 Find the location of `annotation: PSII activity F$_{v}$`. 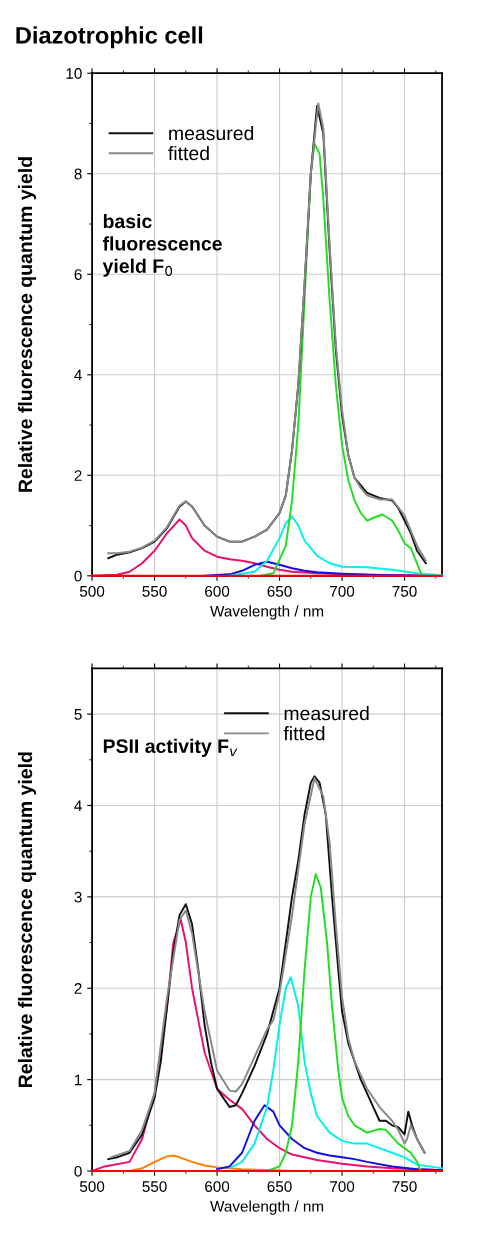

annotation: PSII activity F$_{v}$ is located at coordinates (170, 747).